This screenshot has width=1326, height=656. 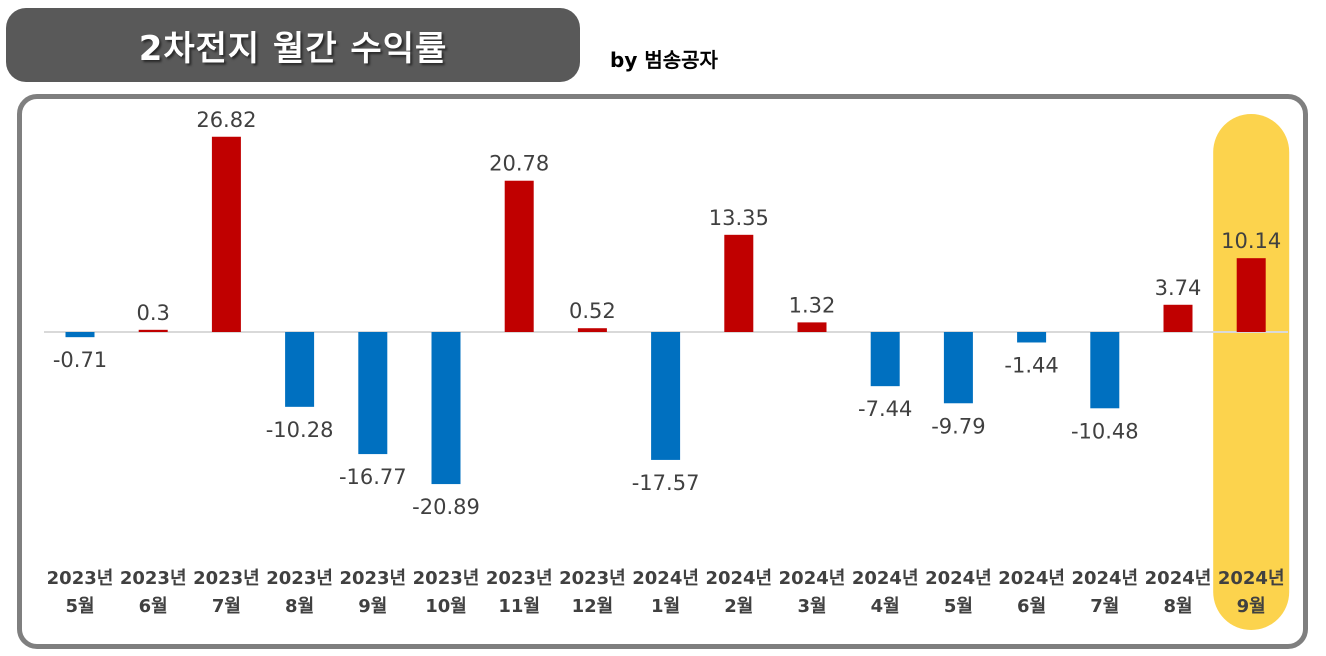 What do you see at coordinates (885, 606) in the screenshot?
I see `tick-label-month-11: 4월` at bounding box center [885, 606].